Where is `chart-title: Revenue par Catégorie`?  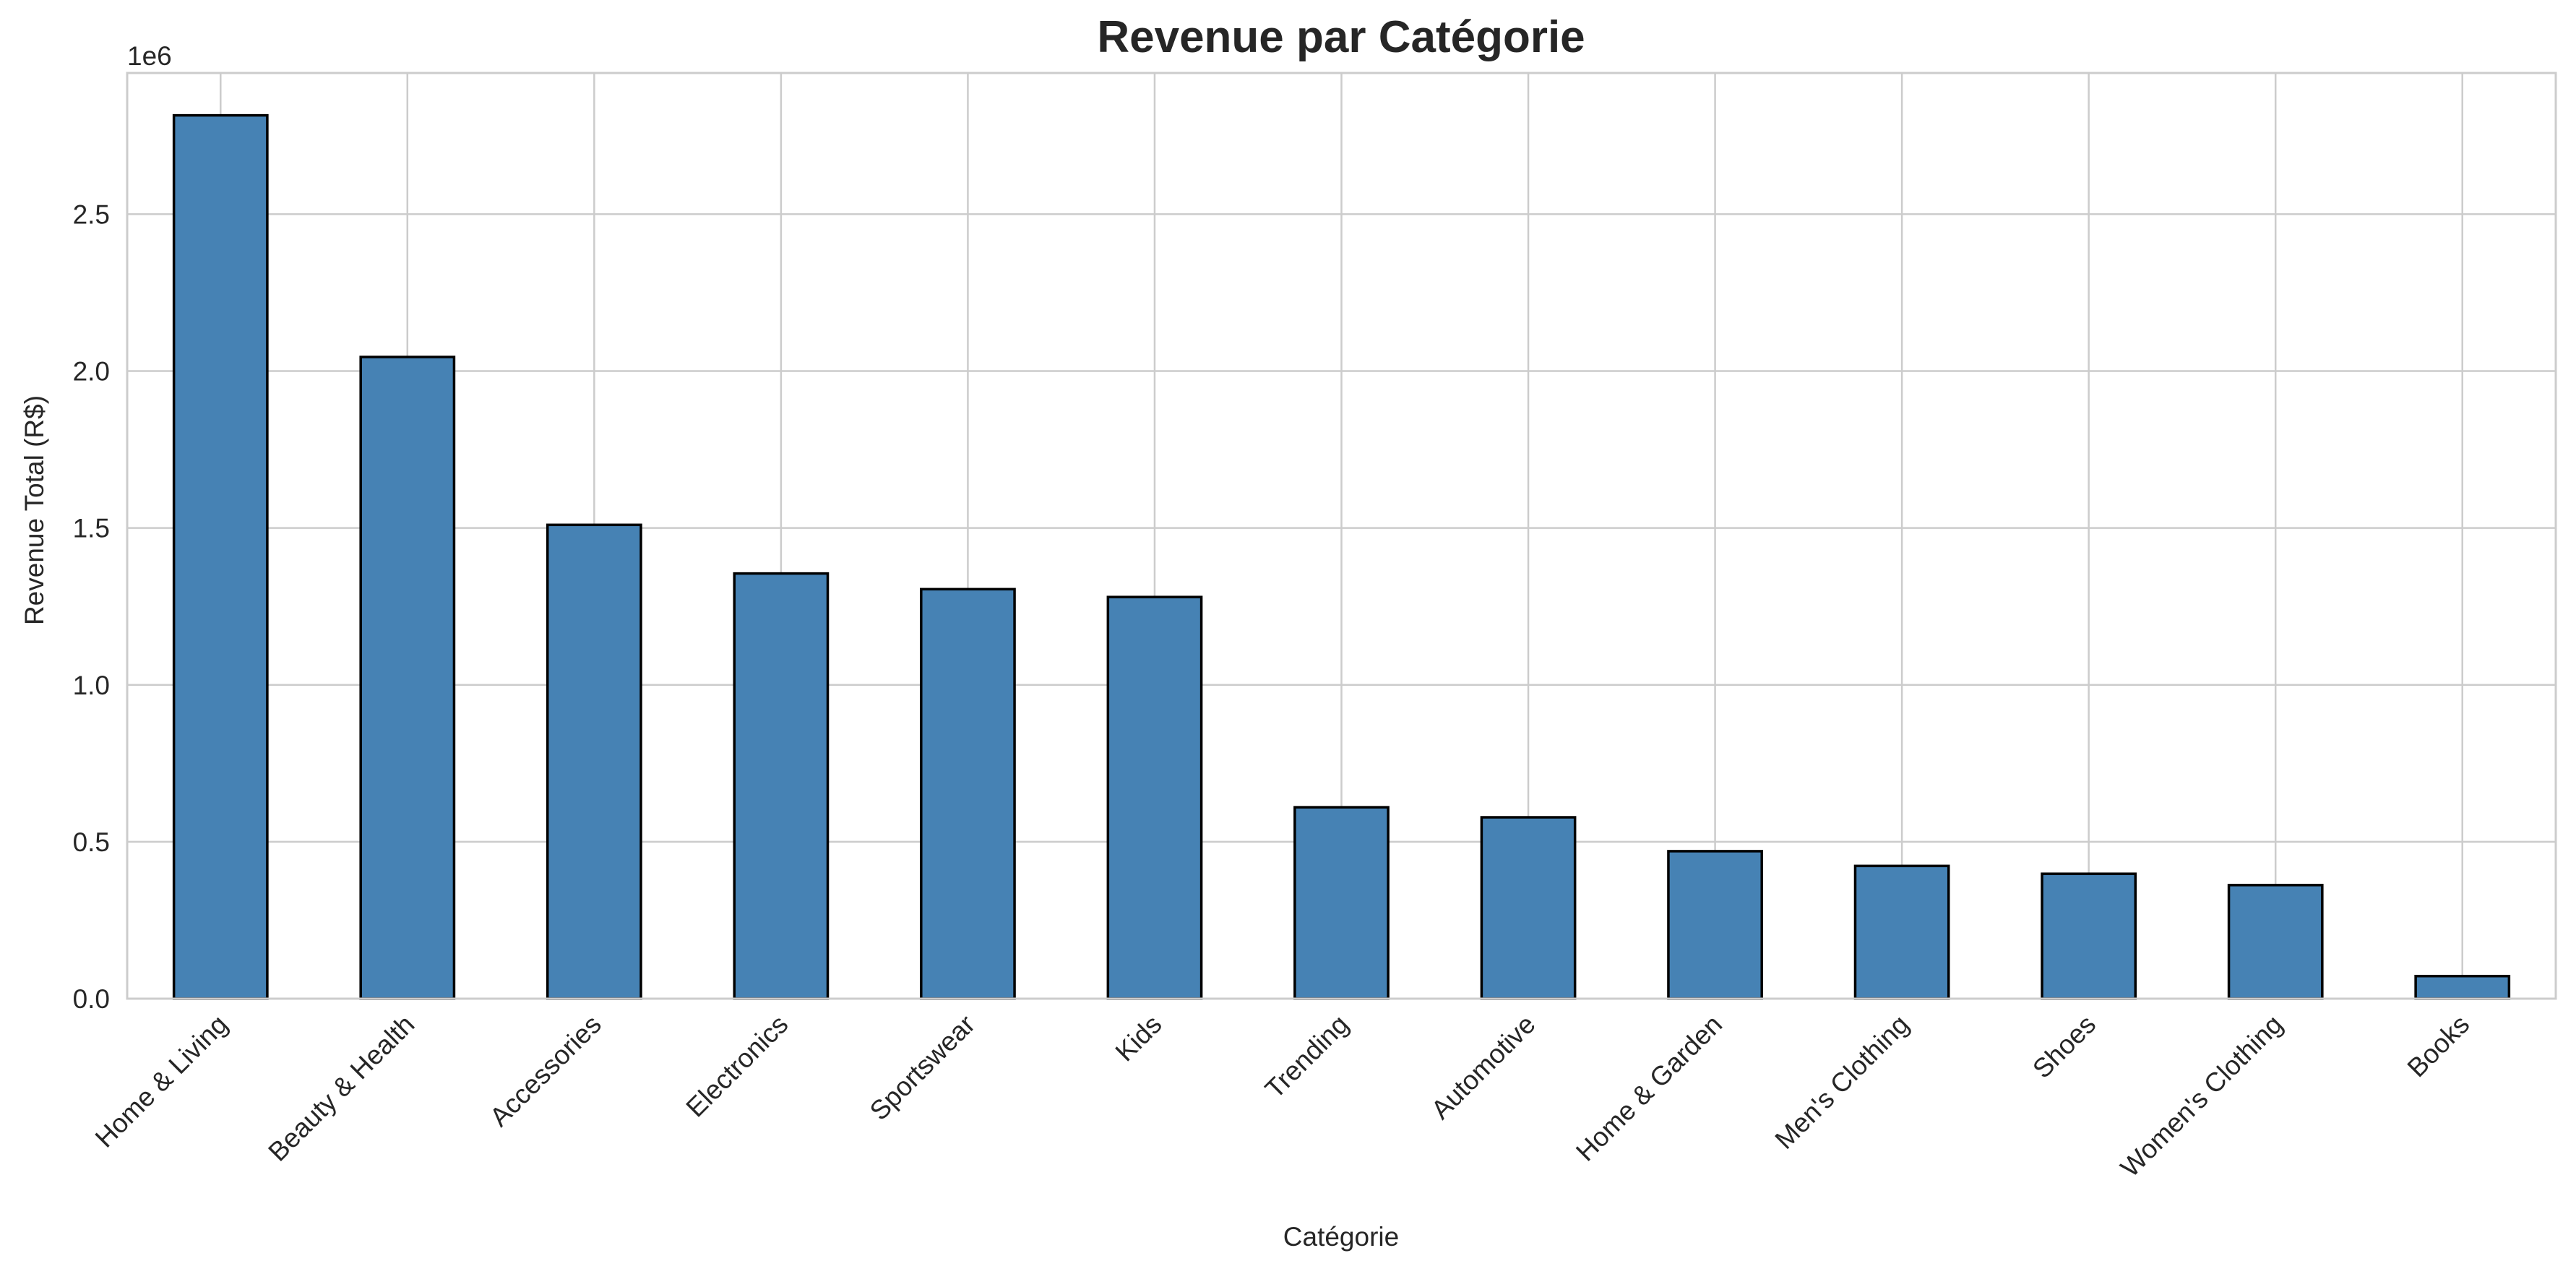 chart-title: Revenue par Catégorie is located at coordinates (1341, 37).